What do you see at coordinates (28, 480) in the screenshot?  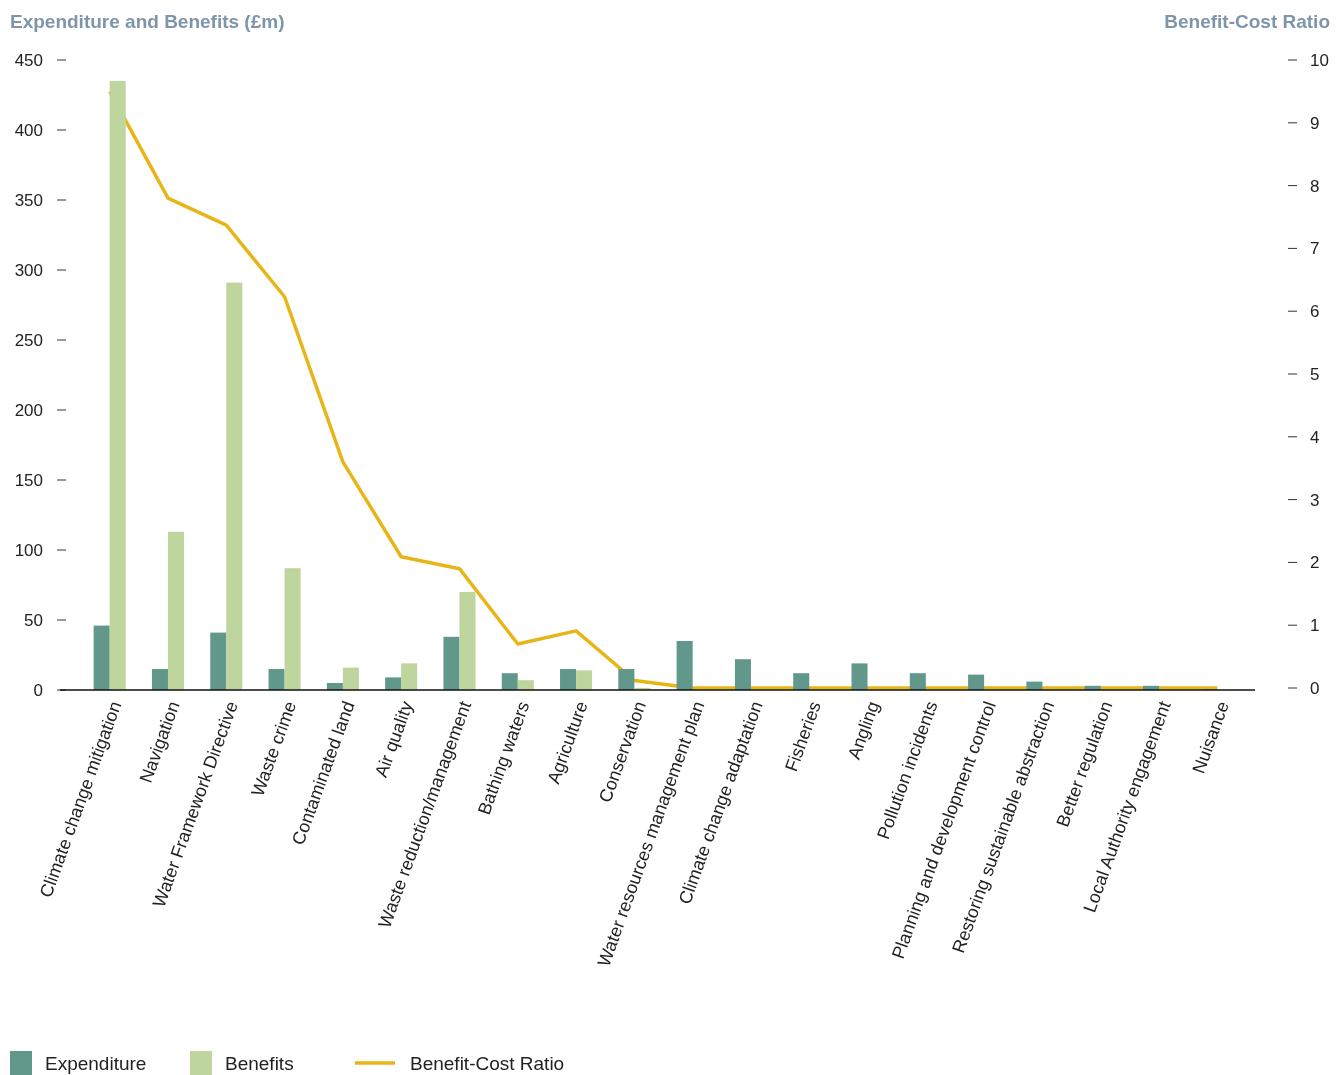 I see `y-tick-label: 150` at bounding box center [28, 480].